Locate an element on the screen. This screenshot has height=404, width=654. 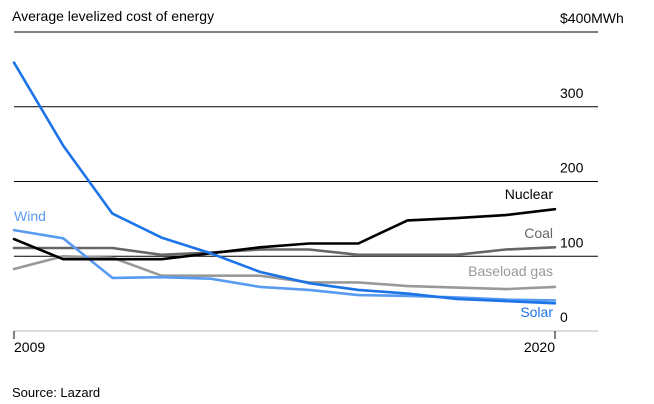
y-tick-label: 200 is located at coordinates (572, 168).